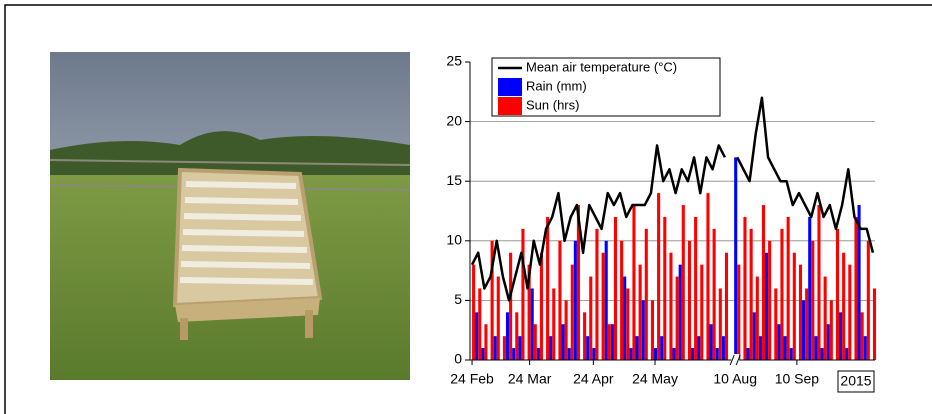 The image size is (932, 414). What do you see at coordinates (454, 180) in the screenshot?
I see `y-tick-label: 15` at bounding box center [454, 180].